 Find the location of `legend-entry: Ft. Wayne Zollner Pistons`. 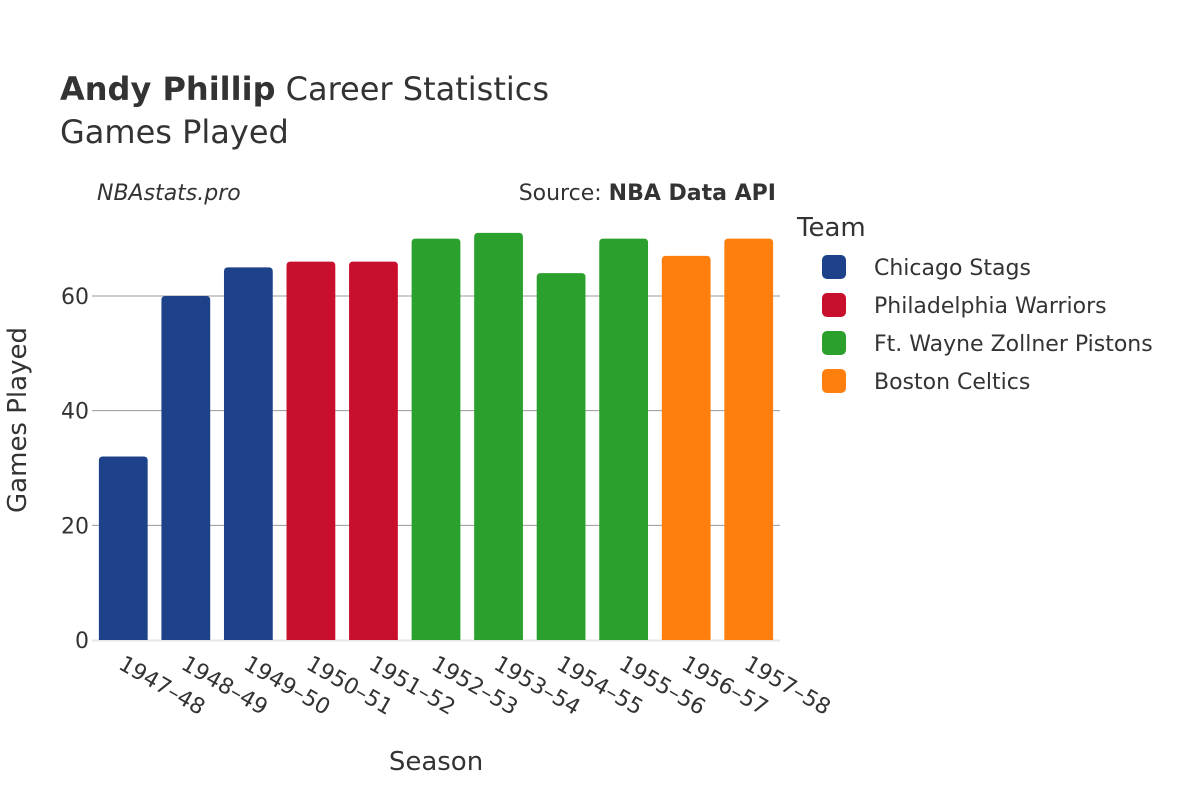

legend-entry: Ft. Wayne Zollner Pistons is located at coordinates (1013, 344).